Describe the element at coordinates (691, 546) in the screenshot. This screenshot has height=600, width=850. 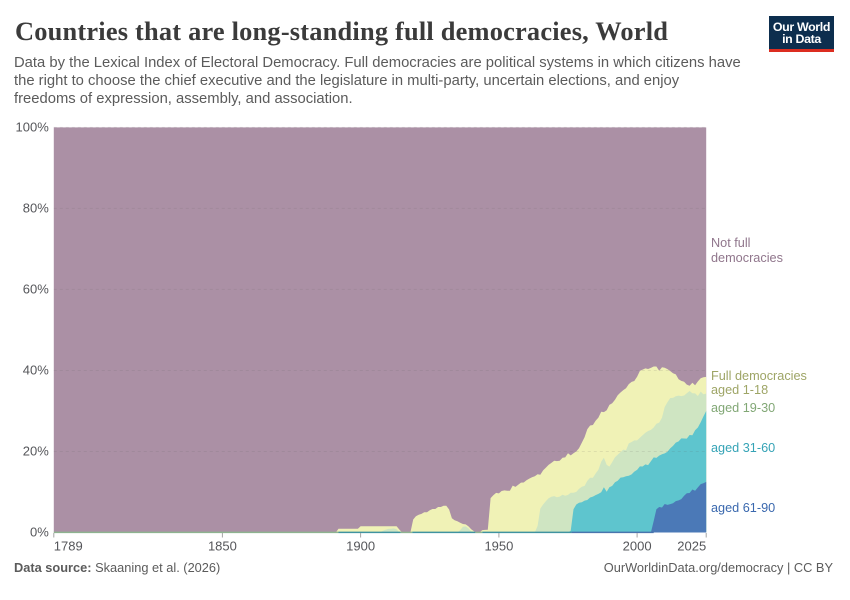
I see `svg-text: 2025` at that location.